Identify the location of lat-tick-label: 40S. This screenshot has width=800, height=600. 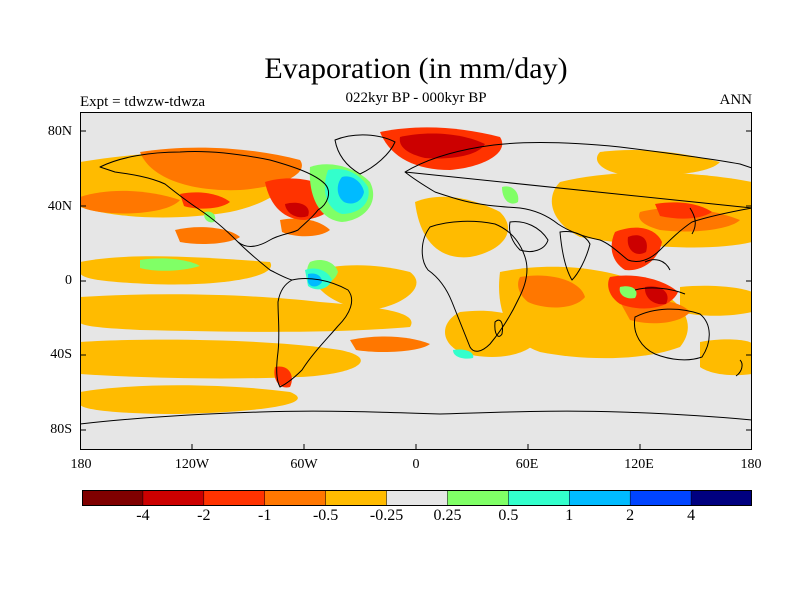
(61, 354).